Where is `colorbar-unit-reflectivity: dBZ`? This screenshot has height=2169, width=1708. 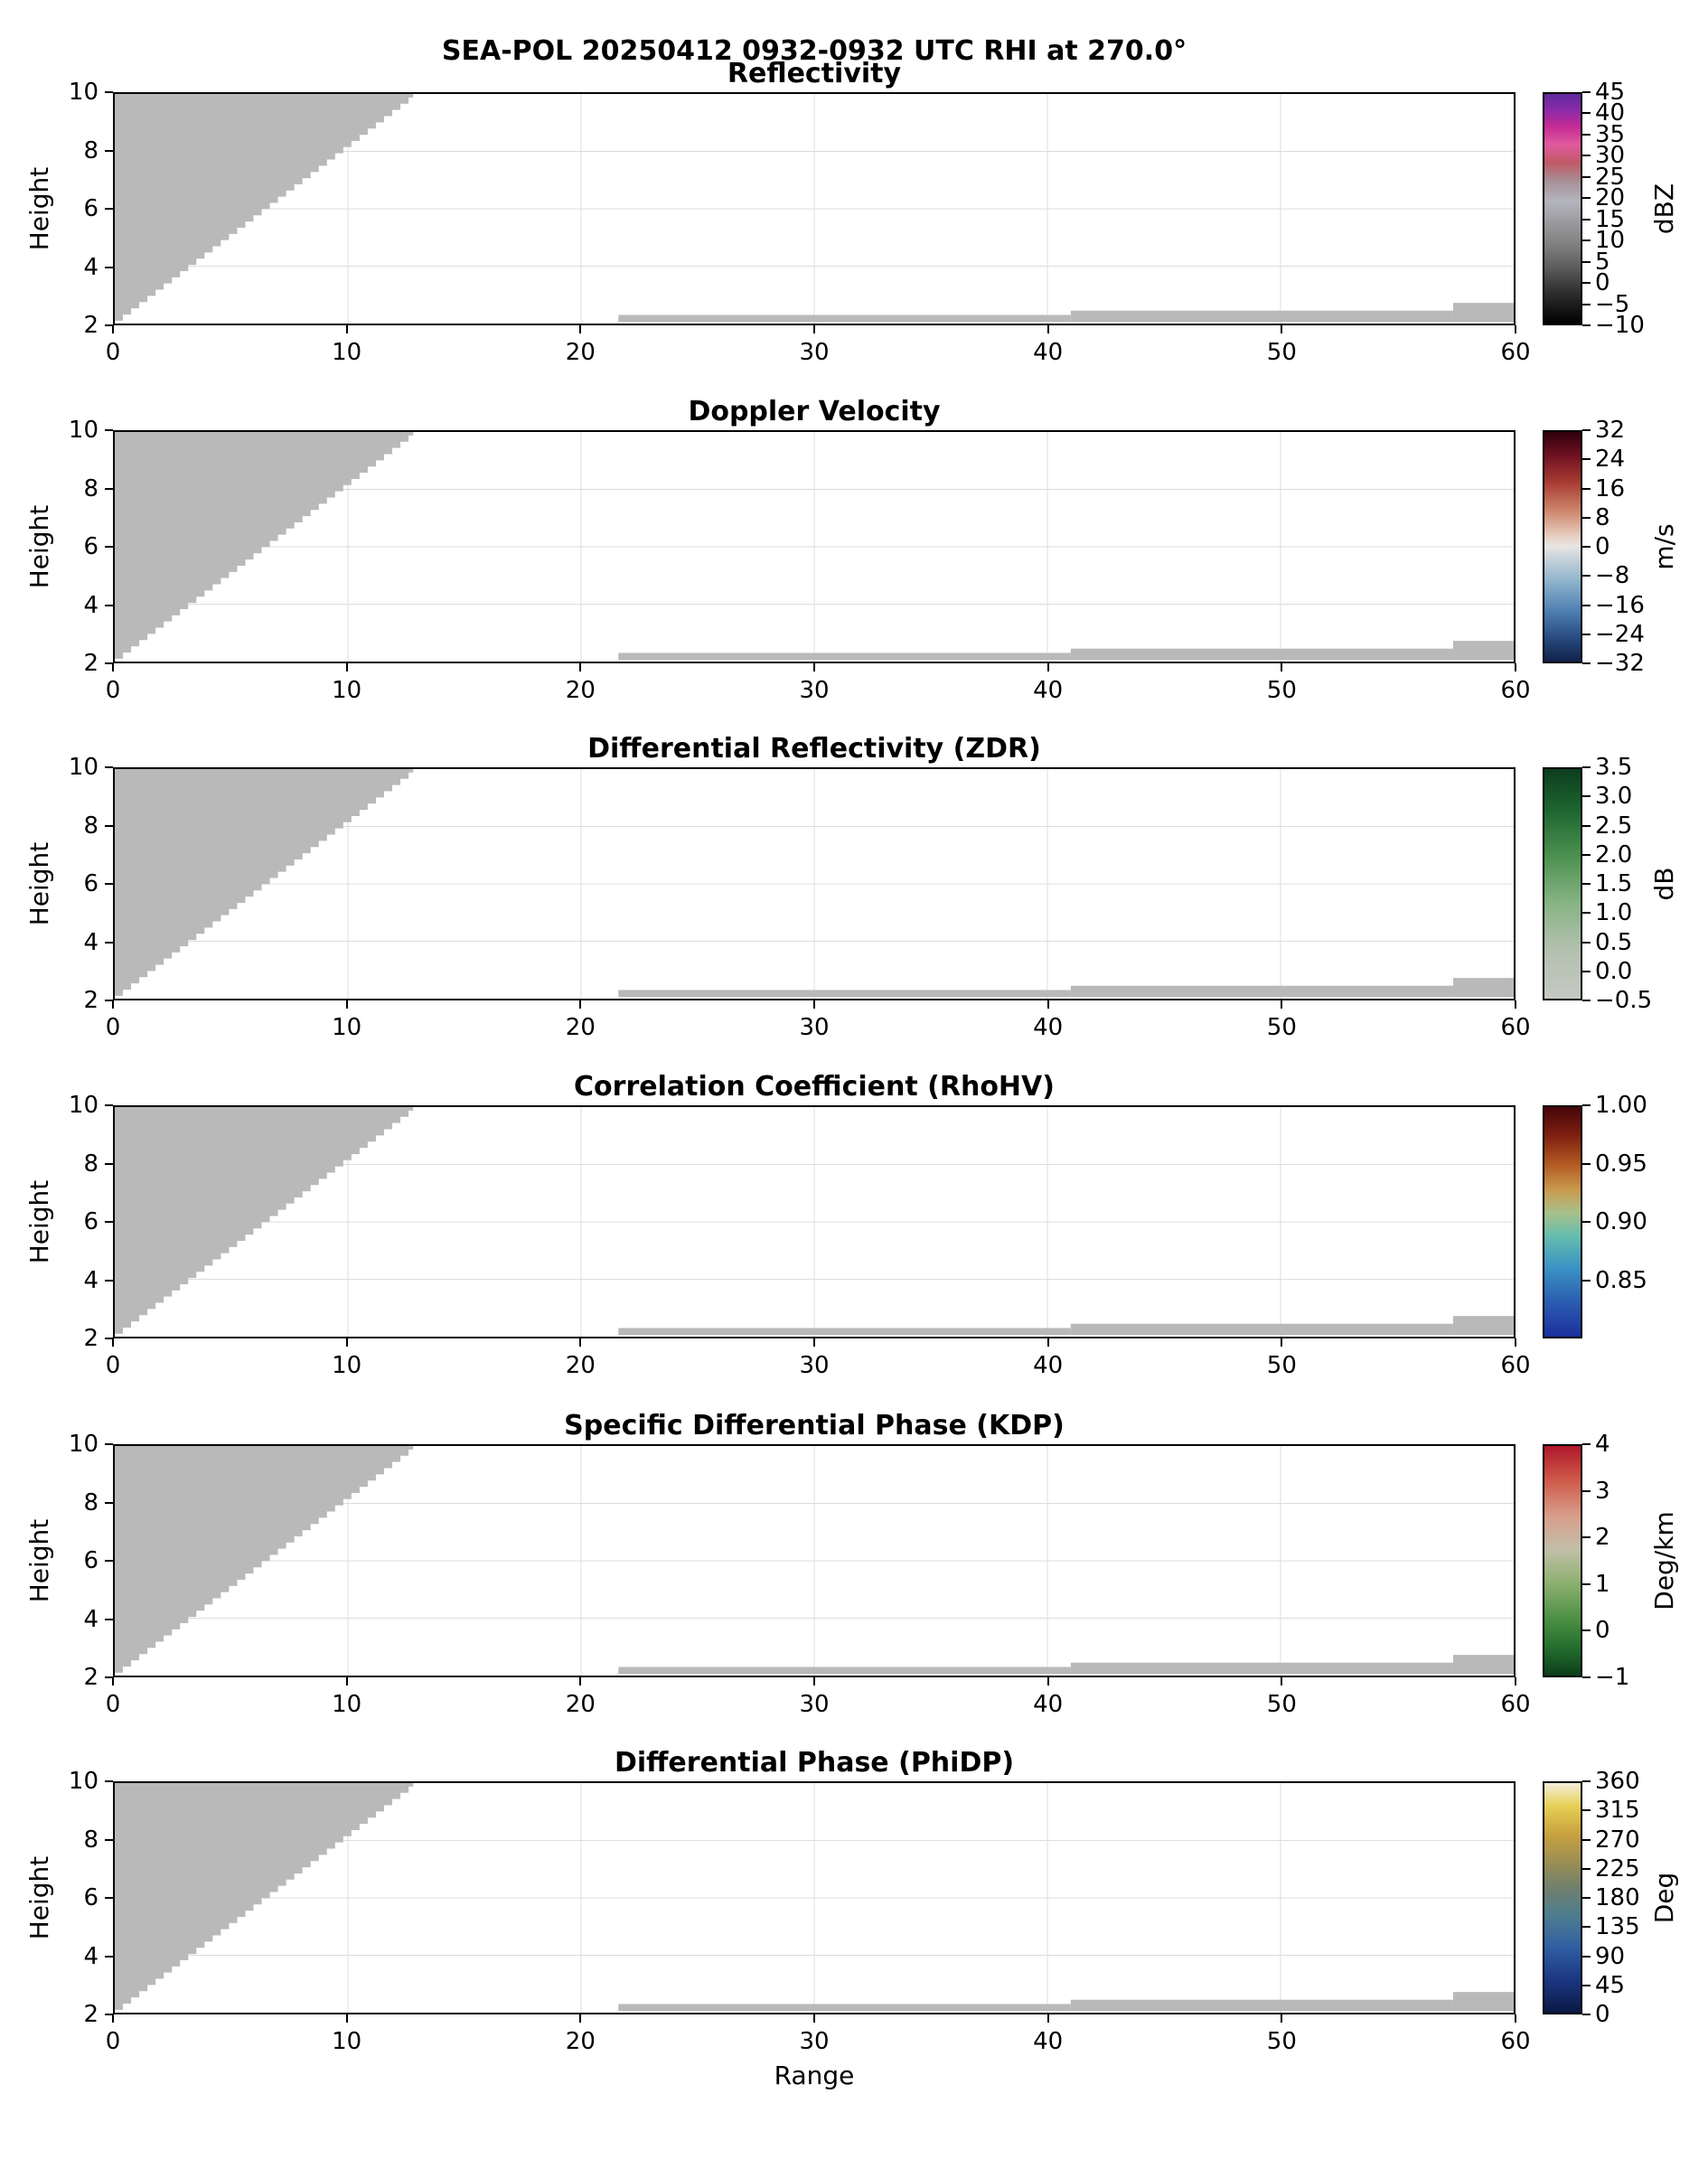 colorbar-unit-reflectivity: dBZ is located at coordinates (1664, 209).